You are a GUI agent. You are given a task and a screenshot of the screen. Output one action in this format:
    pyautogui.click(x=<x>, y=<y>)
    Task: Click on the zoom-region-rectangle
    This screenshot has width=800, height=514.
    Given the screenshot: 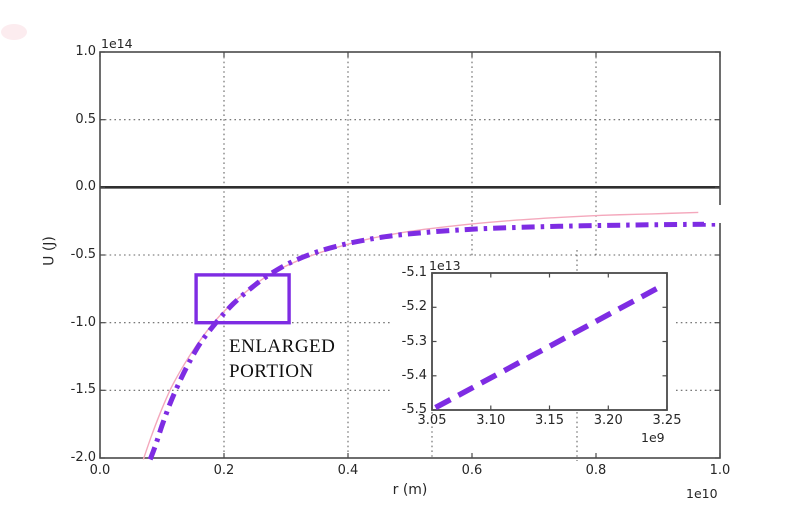 What is the action you would take?
    pyautogui.click(x=242, y=299)
    